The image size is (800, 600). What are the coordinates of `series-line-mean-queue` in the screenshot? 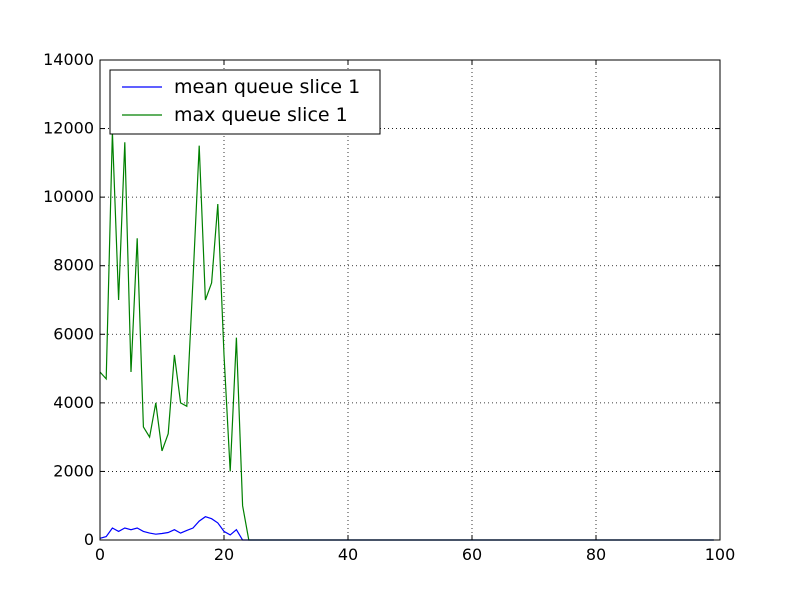 It's located at (407, 528).